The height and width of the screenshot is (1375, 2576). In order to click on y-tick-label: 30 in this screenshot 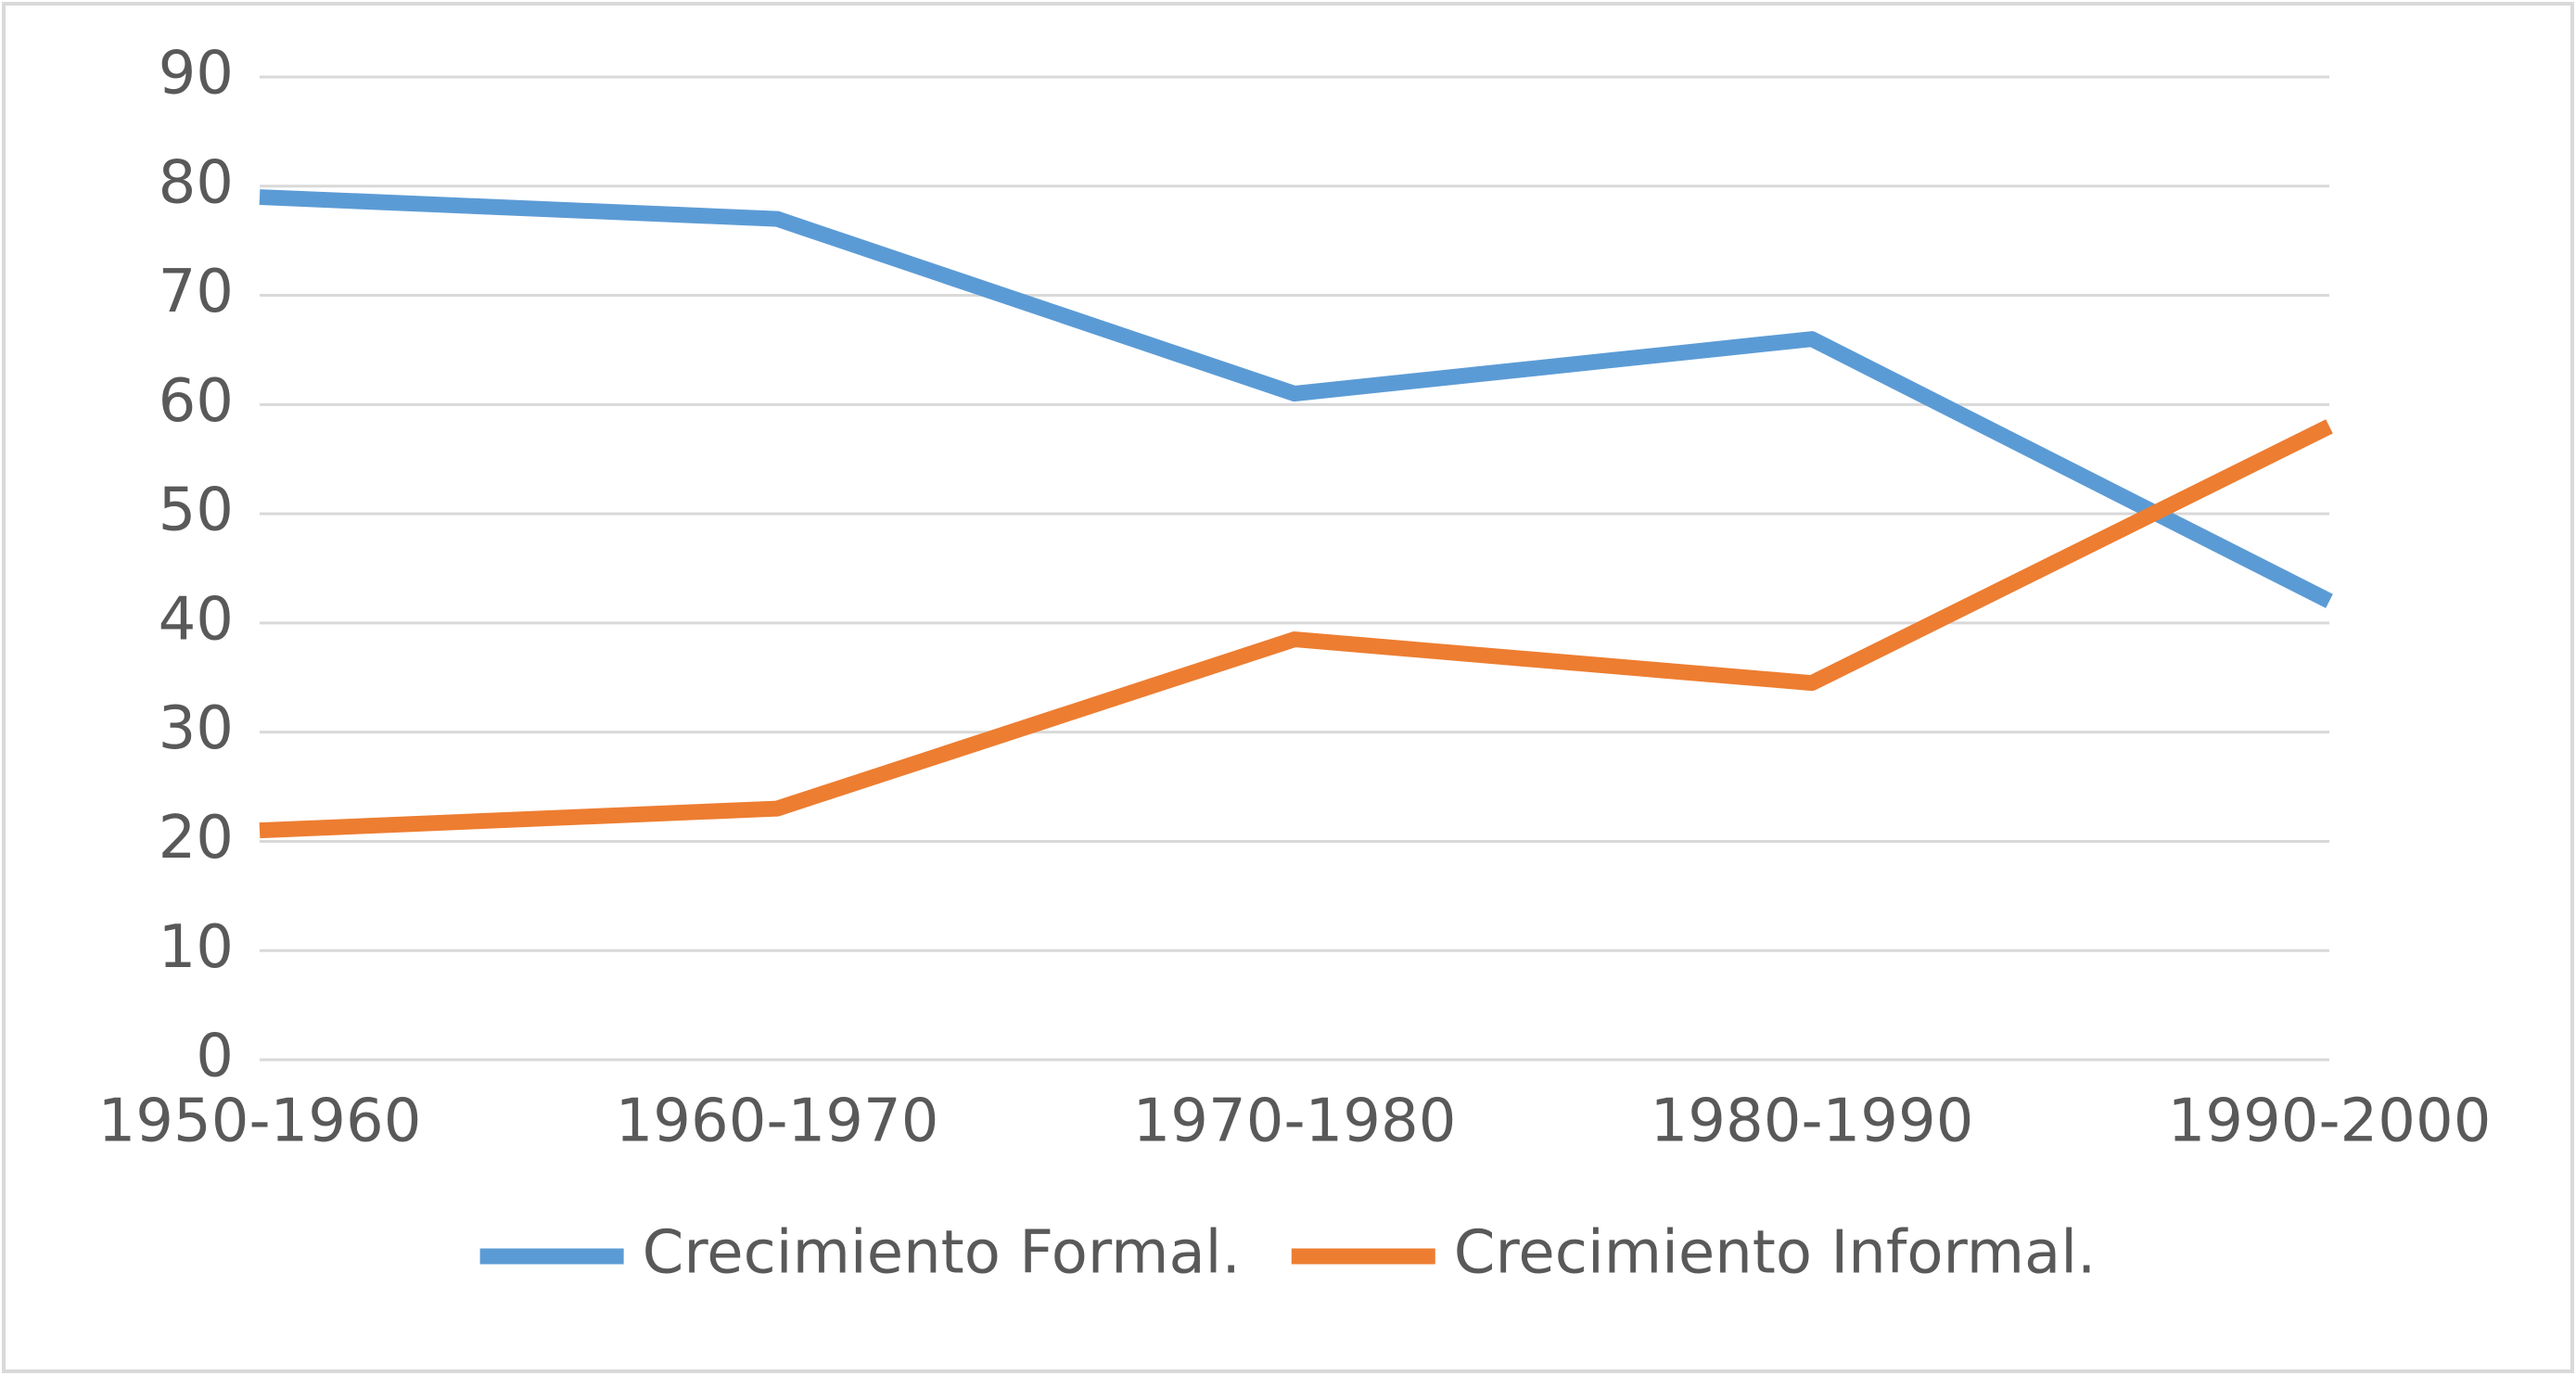, I will do `click(196, 728)`.